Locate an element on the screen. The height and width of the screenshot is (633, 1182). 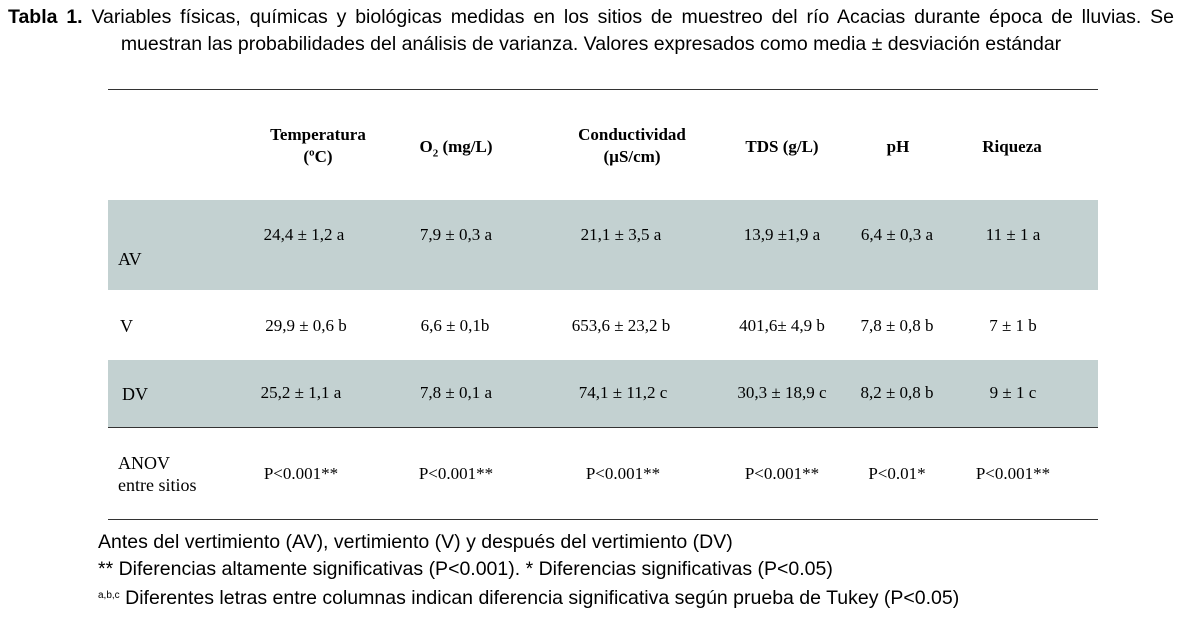
cell-dv-riqueza: 9 ± 1 c is located at coordinates (1013, 392).